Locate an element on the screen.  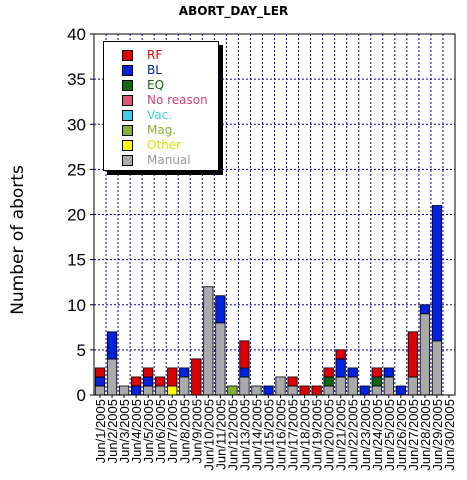
x-tick-label: Jun/15/2005 is located at coordinates (268, 435).